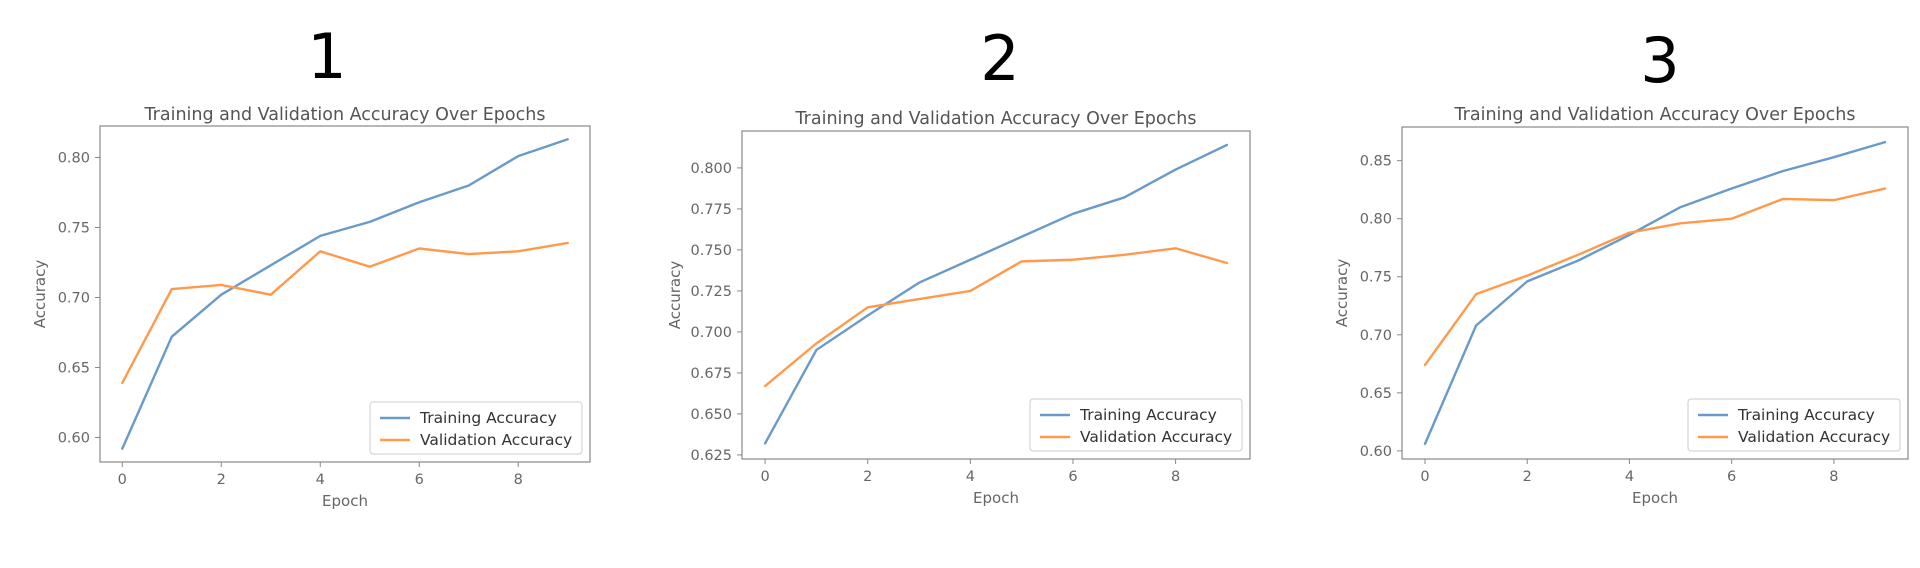  What do you see at coordinates (711, 333) in the screenshot?
I see `y-tick-label: 0.700` at bounding box center [711, 333].